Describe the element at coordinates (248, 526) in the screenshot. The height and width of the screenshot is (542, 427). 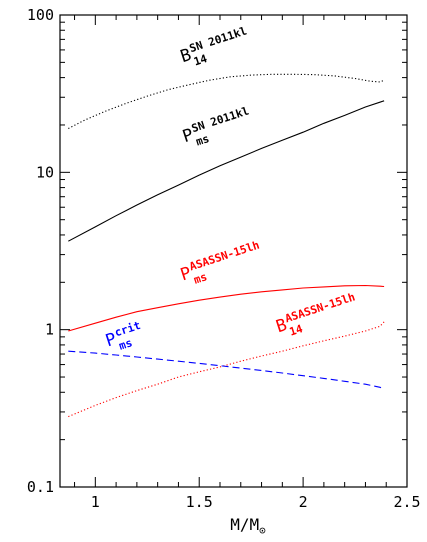
I see `x-axis-label: M/M⊙` at that location.